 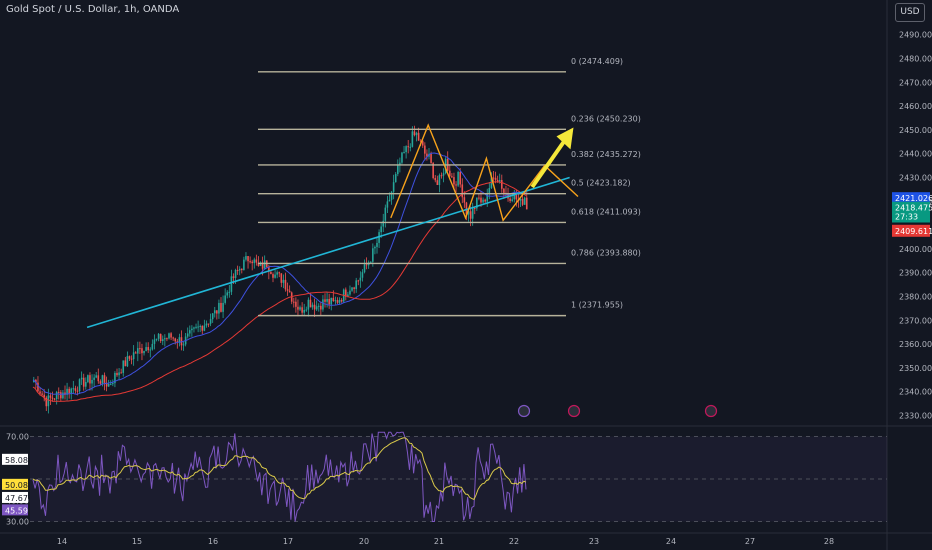 What do you see at coordinates (606, 252) in the screenshot?
I see `fib-level-label: 0.786 (2393.880)` at bounding box center [606, 252].